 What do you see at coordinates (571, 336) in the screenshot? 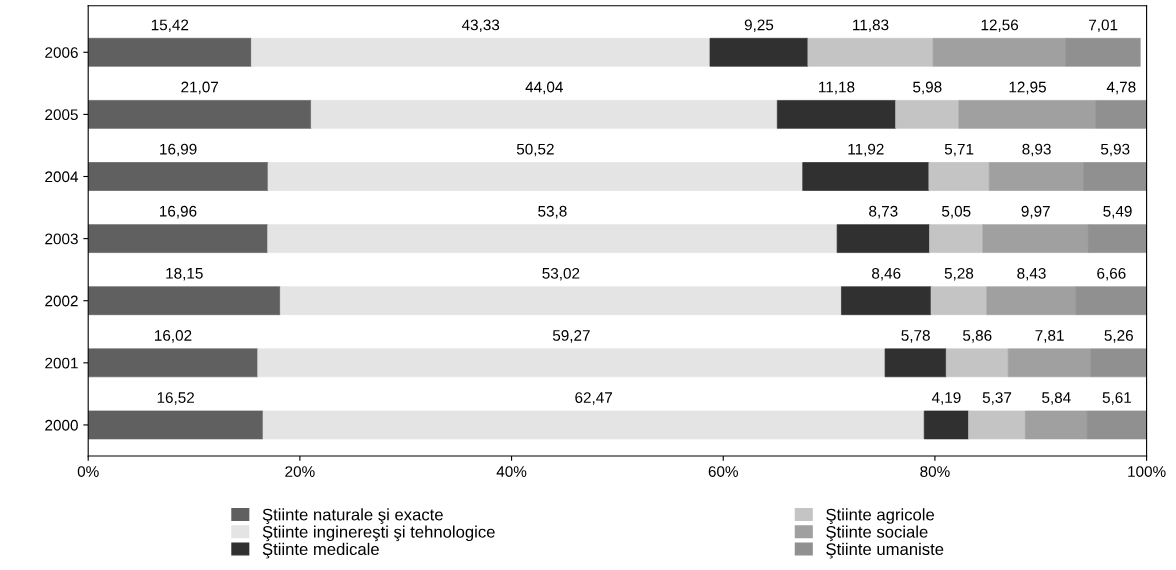
I see `data-label: 59,27` at bounding box center [571, 336].